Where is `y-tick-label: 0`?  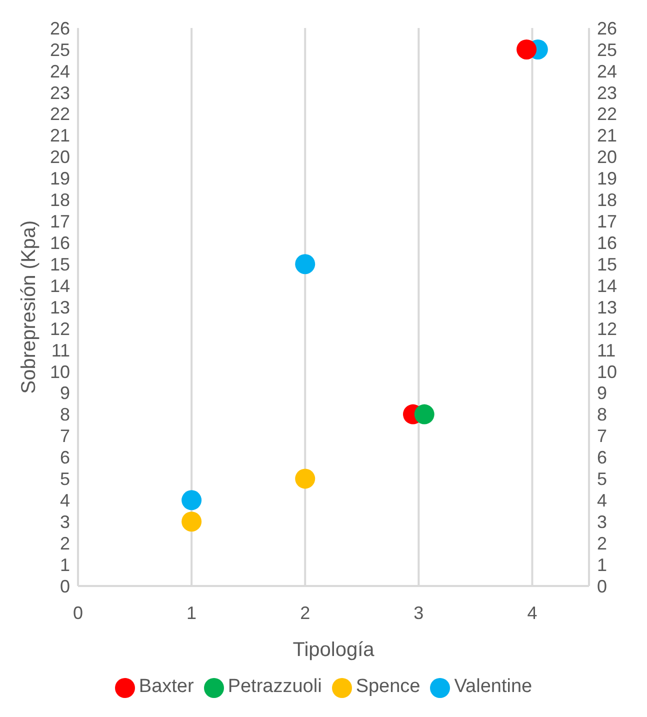 y-tick-label: 0 is located at coordinates (65, 586).